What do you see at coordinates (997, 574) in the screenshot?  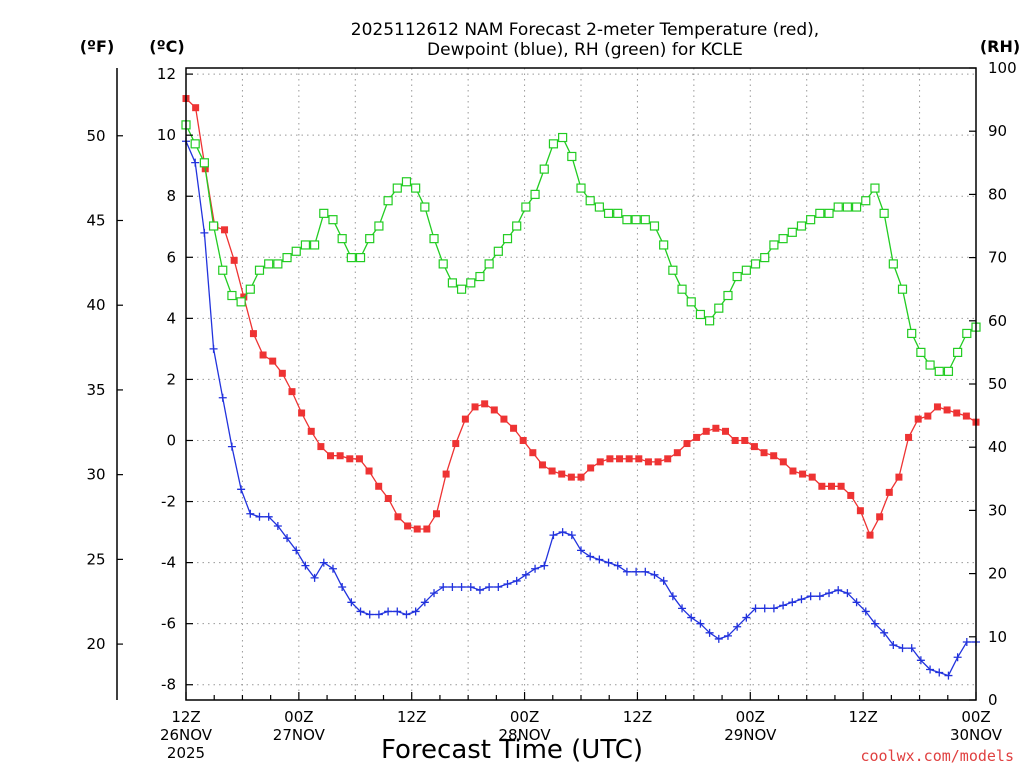 I see `y-tick-label-rh: 20` at bounding box center [997, 574].